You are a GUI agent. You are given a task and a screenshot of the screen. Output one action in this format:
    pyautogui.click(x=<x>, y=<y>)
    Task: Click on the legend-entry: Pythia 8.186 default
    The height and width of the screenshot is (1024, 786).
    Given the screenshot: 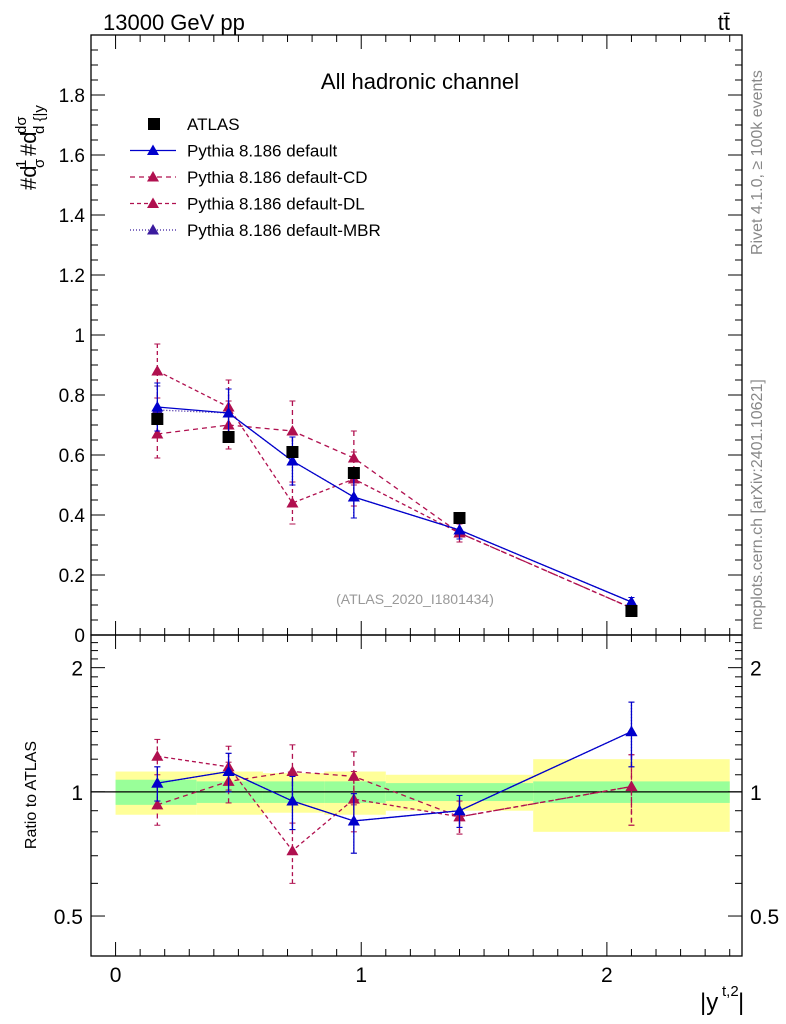 What is the action you would take?
    pyautogui.click(x=234, y=151)
    